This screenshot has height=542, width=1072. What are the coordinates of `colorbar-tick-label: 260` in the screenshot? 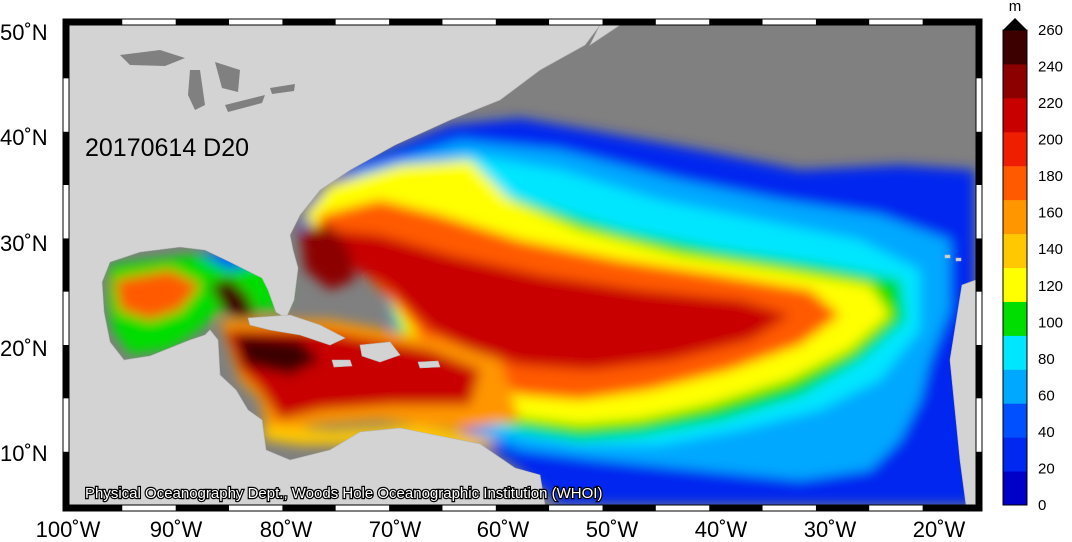 It's located at (1050, 30).